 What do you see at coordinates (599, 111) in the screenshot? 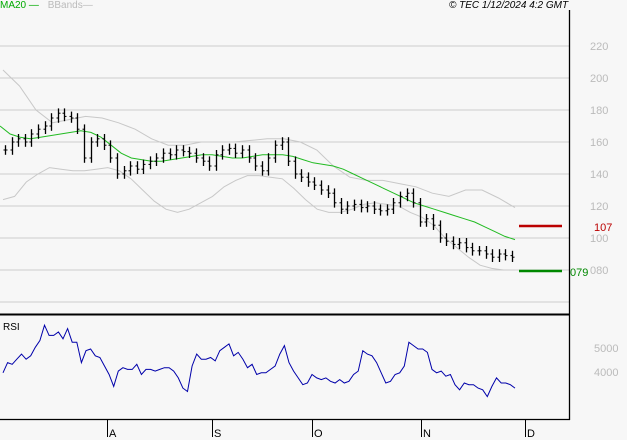
I see `price-tick-label: 180` at bounding box center [599, 111].